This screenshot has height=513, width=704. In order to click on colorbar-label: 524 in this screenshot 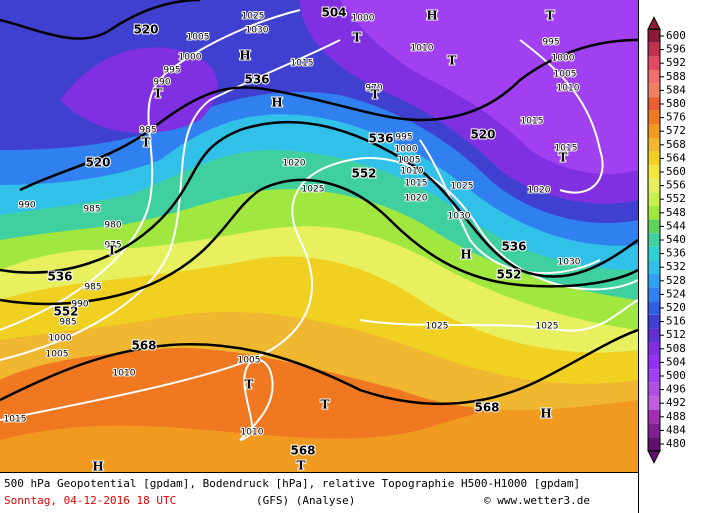, I will do `click(676, 293)`.